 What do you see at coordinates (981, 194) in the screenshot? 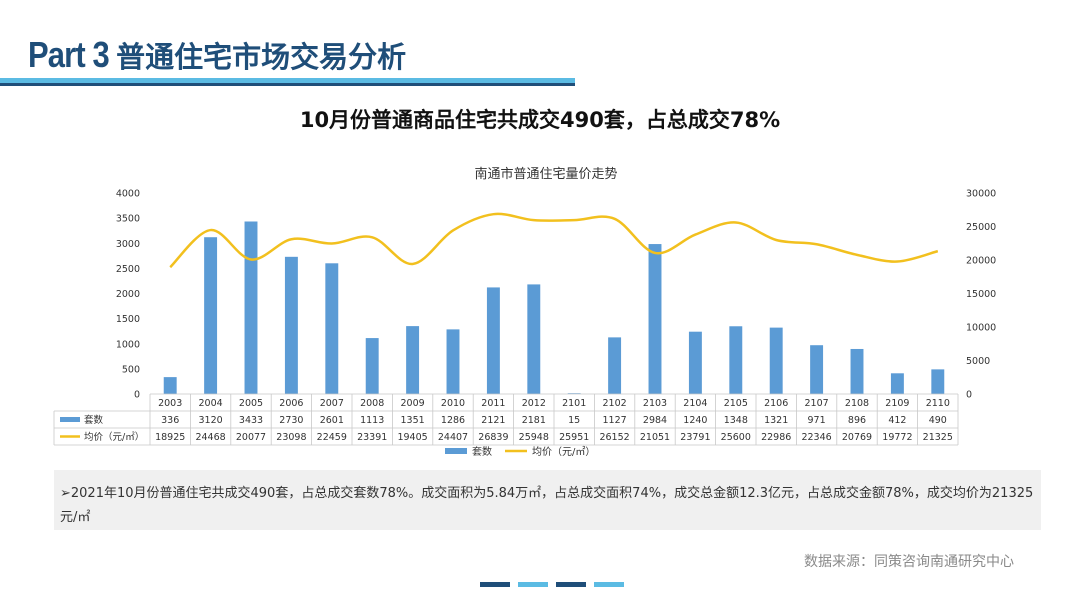
I see `right-axis-tick-label: 30000` at bounding box center [981, 194].